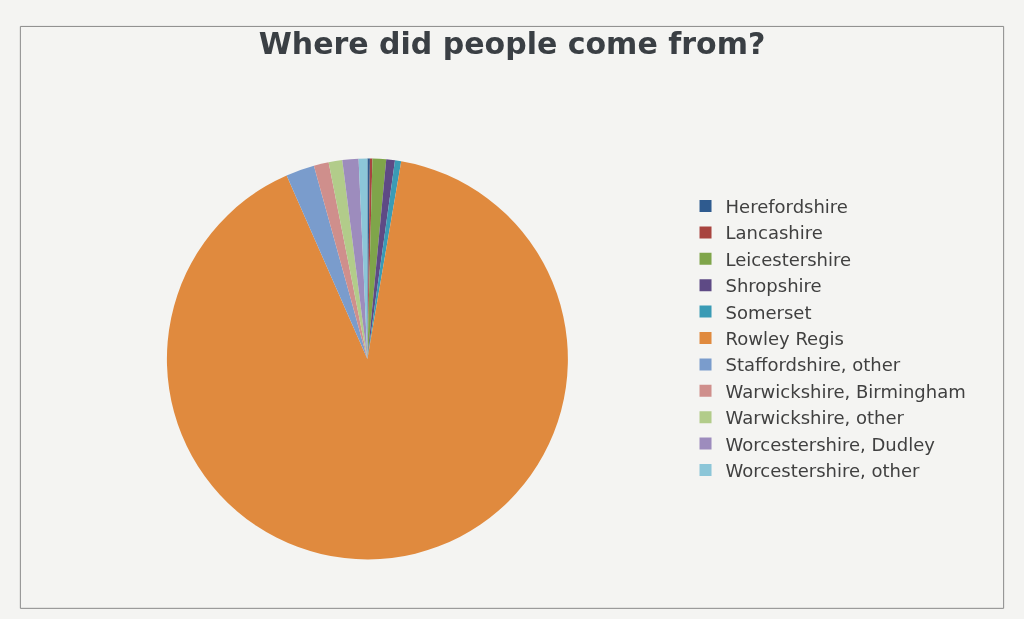 The height and width of the screenshot is (619, 1024). What do you see at coordinates (823, 471) in the screenshot?
I see `legend-label: Worcestershire, other` at bounding box center [823, 471].